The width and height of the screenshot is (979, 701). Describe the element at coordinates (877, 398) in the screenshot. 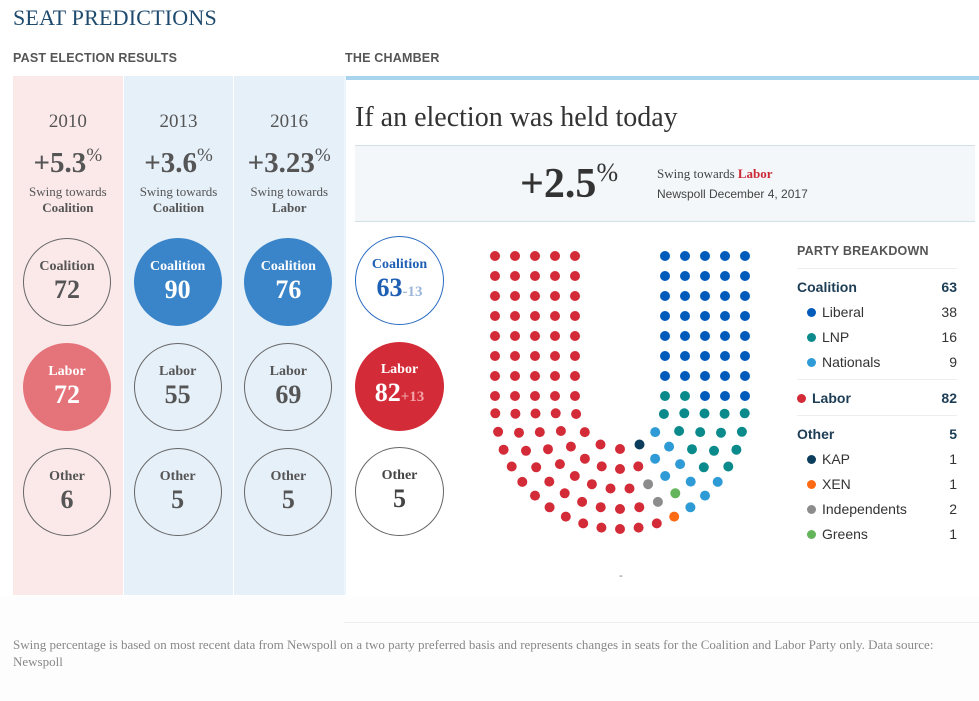

I see `labor-group: Labor 82` at that location.